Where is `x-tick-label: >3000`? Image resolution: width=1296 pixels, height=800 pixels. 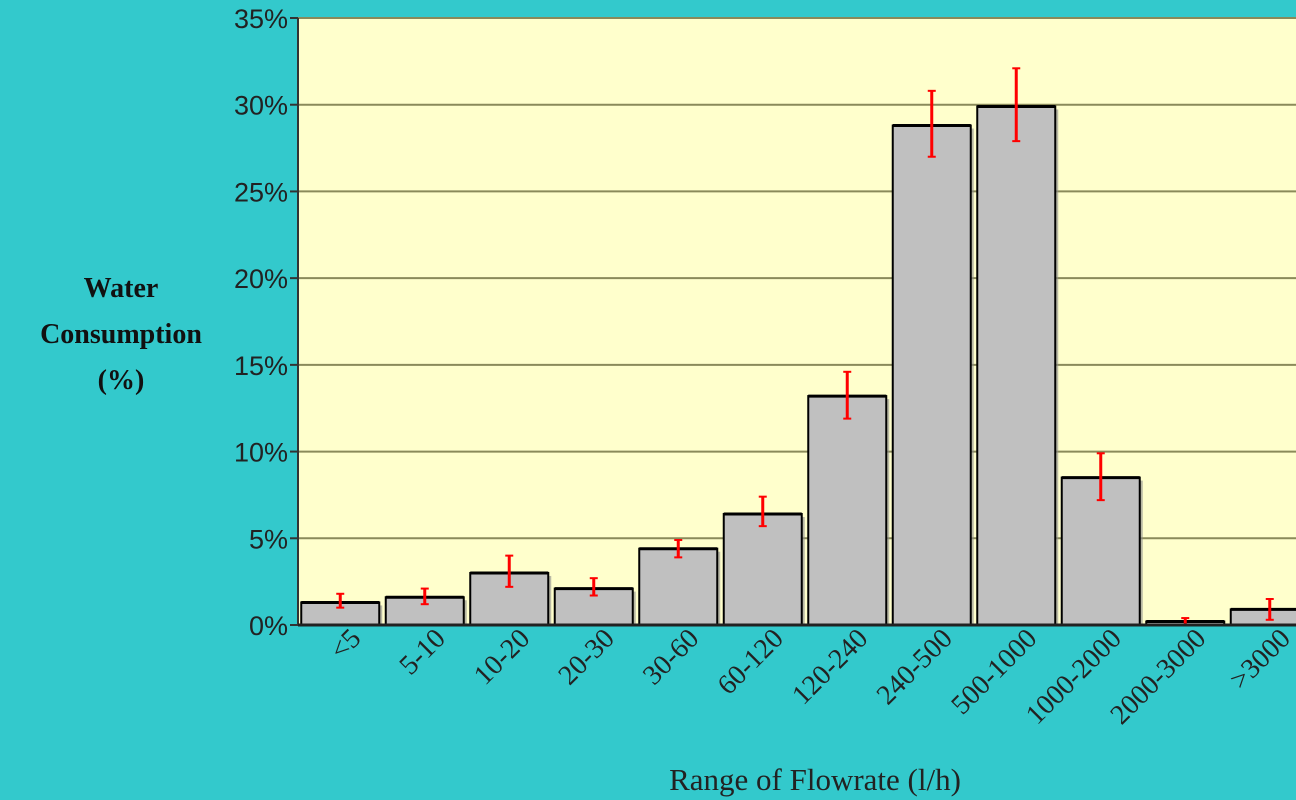
x-tick-label: >3000 is located at coordinates (1260, 659).